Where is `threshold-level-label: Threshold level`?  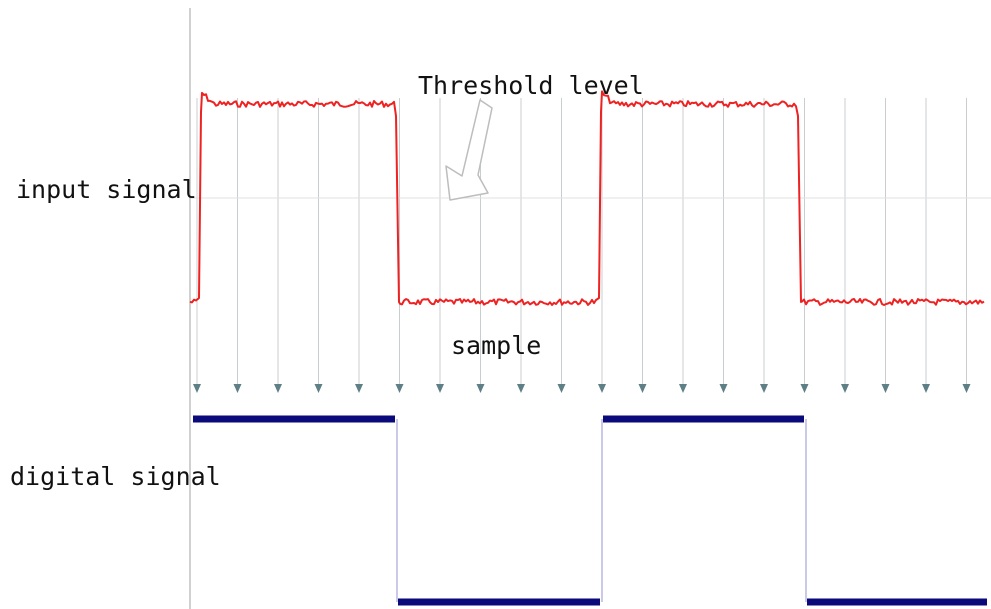 threshold-level-label: Threshold level is located at coordinates (531, 85).